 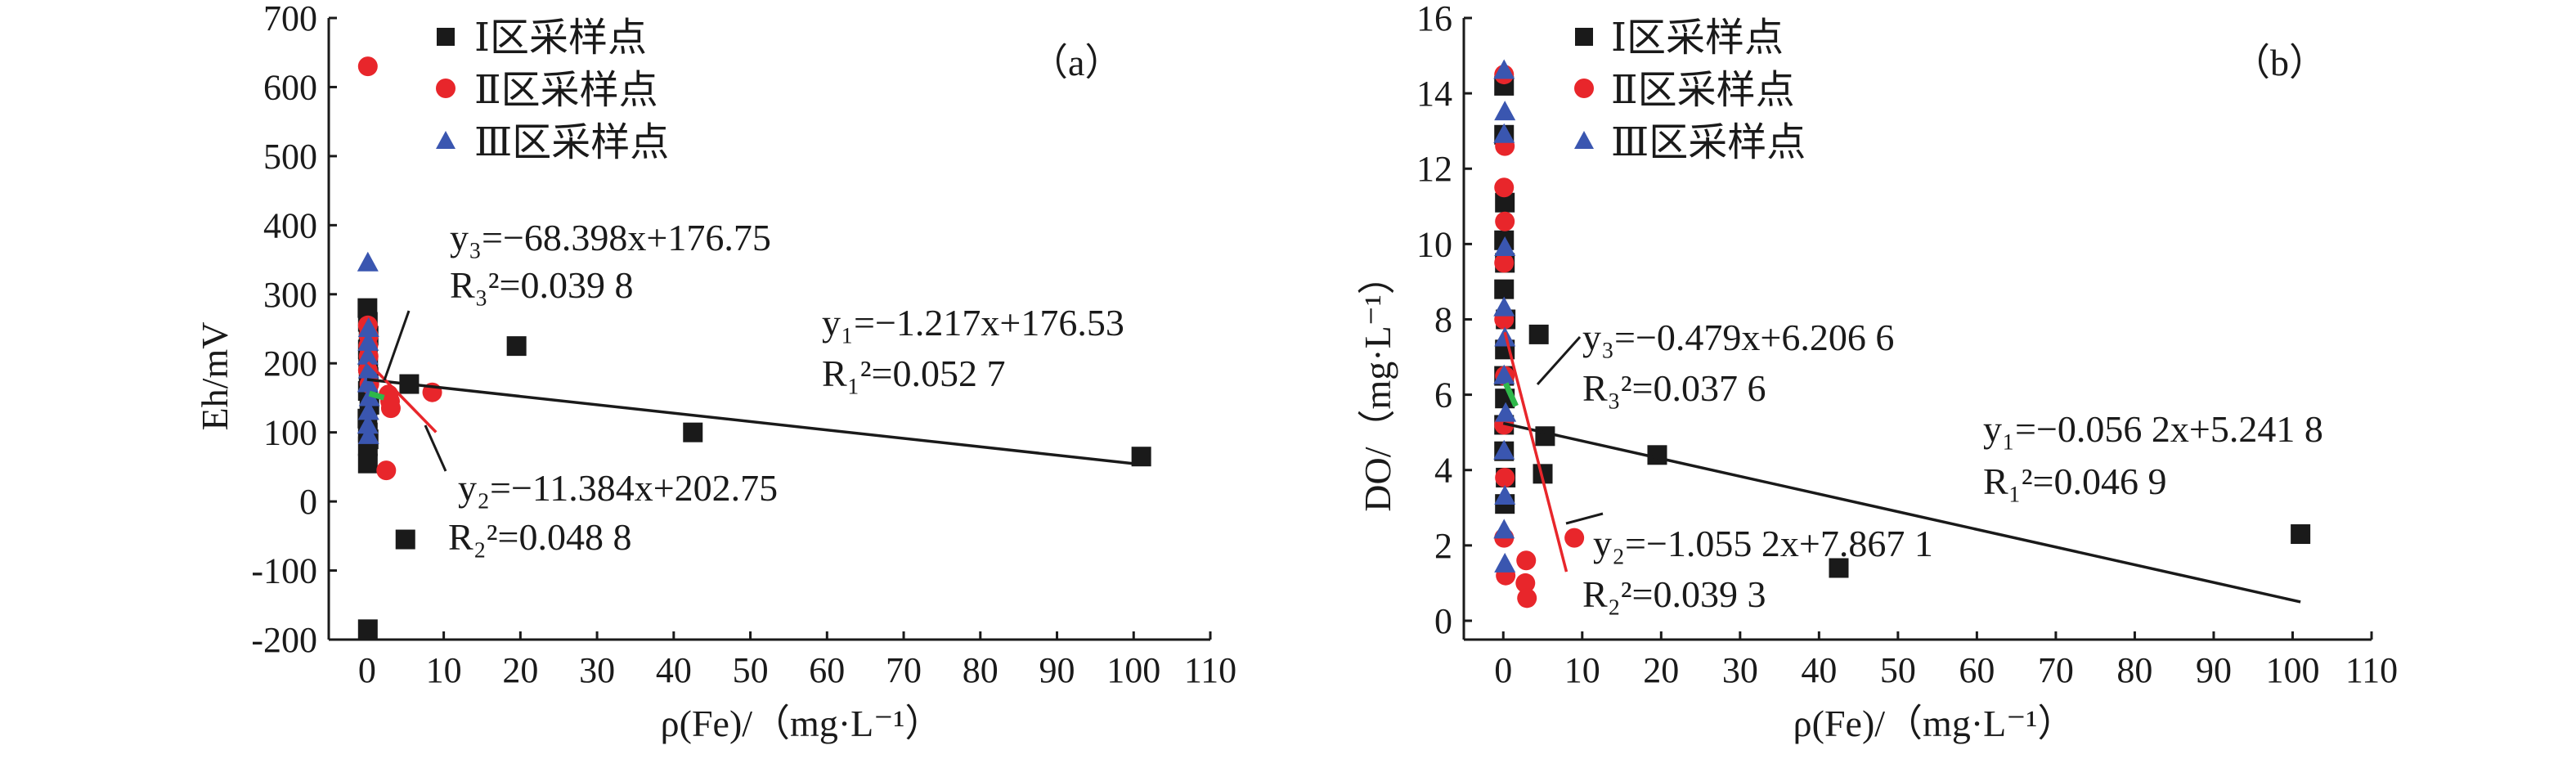 What do you see at coordinates (1690, 90) in the screenshot?
I see `legend-b: Ⅰ区采样点 Ⅱ区采样点 Ⅲ区采样点` at bounding box center [1690, 90].